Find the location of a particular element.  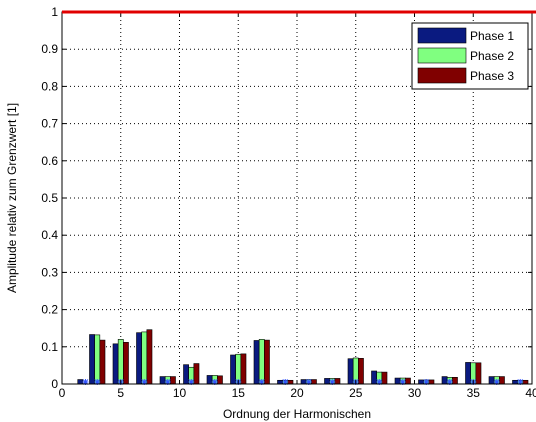

y-tick-label: 0.9 is located at coordinates (49, 49).